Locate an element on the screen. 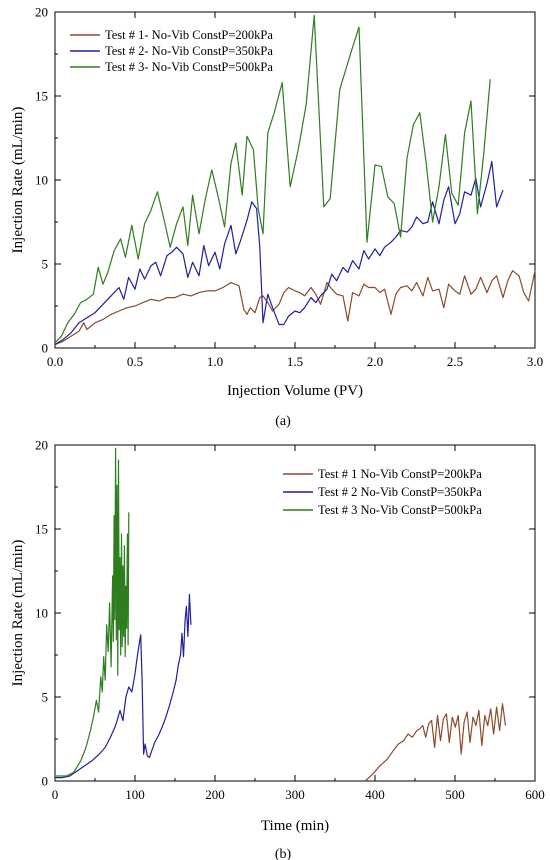 Image resolution: width=550 pixels, height=860 pixels. panel-label: (a) is located at coordinates (283, 421).